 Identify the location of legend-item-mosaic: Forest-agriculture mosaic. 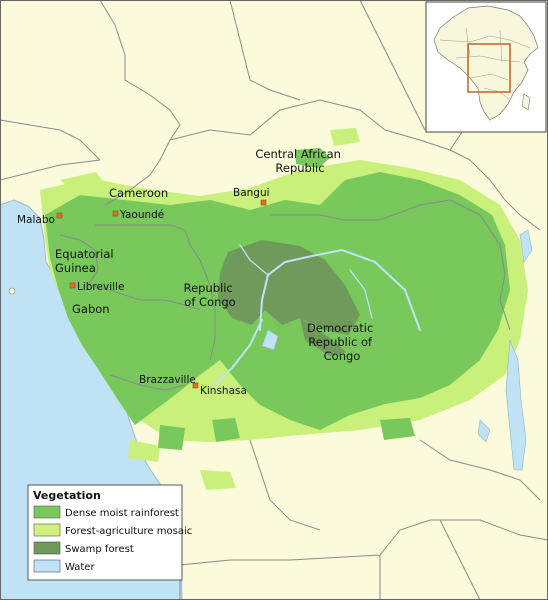
(112, 530).